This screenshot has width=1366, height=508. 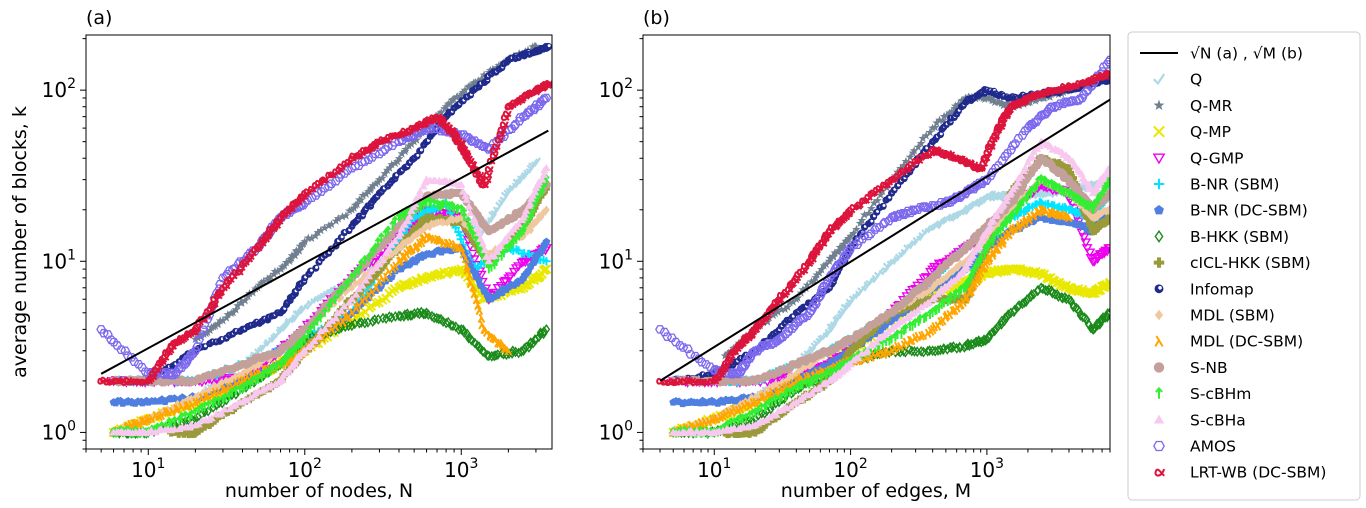 What do you see at coordinates (99, 18) in the screenshot?
I see `panel-a-label: (a)` at bounding box center [99, 18].